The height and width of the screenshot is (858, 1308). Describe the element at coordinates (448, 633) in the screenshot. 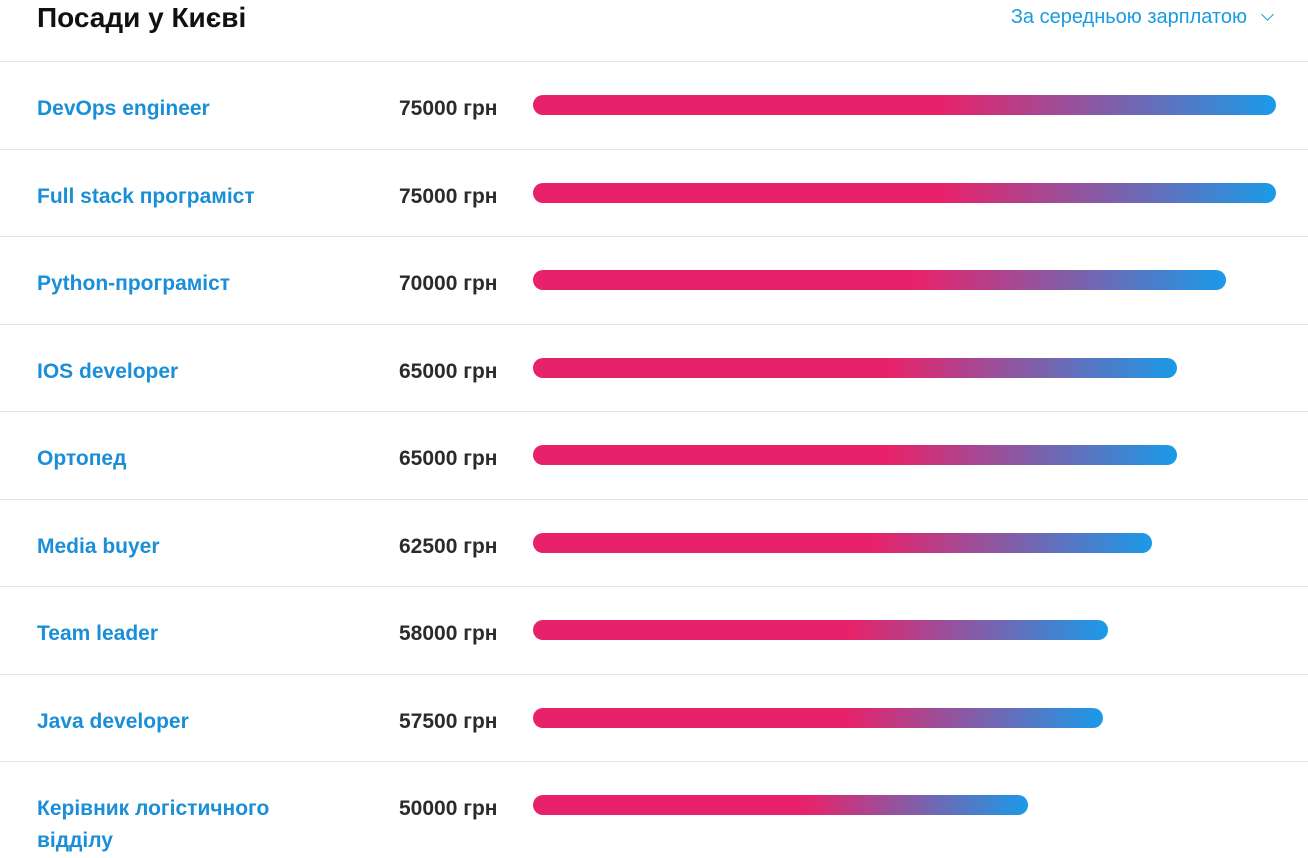

I see `job-salary: 58000 грн` at that location.